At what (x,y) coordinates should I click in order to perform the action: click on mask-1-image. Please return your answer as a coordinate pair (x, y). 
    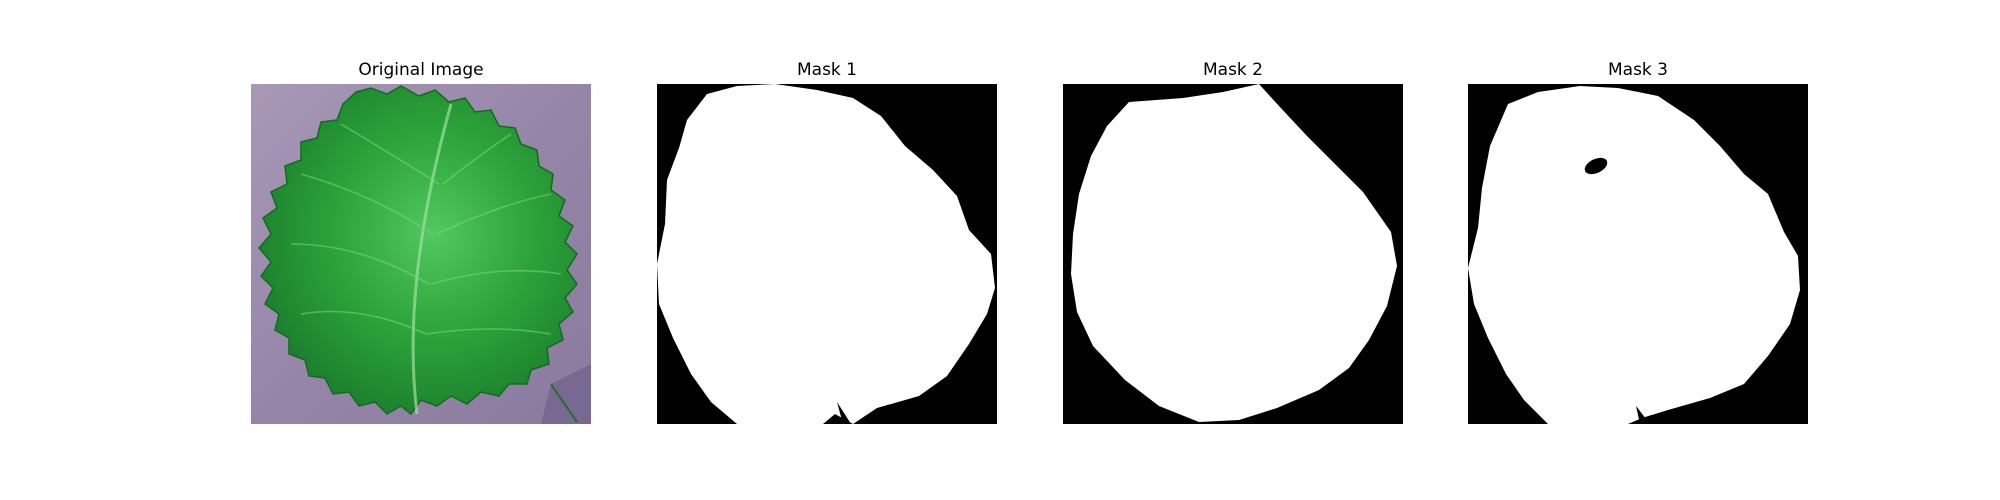
    Looking at the image, I should click on (827, 254).